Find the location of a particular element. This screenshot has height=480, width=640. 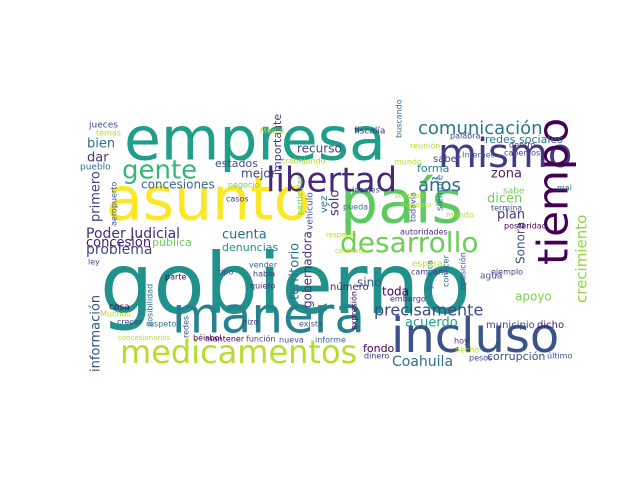

word-cloud-word: temas is located at coordinates (108, 133).